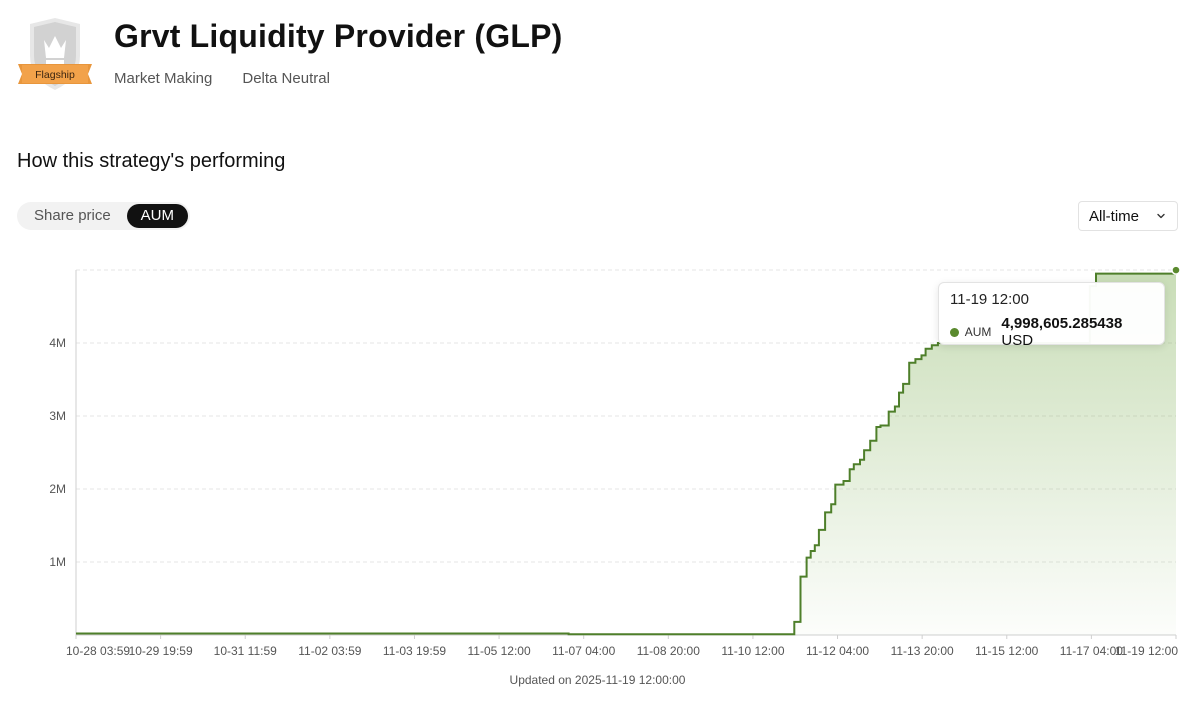 The height and width of the screenshot is (702, 1200). I want to click on x-tick-label: 11-15 12:00, so click(1006, 651).